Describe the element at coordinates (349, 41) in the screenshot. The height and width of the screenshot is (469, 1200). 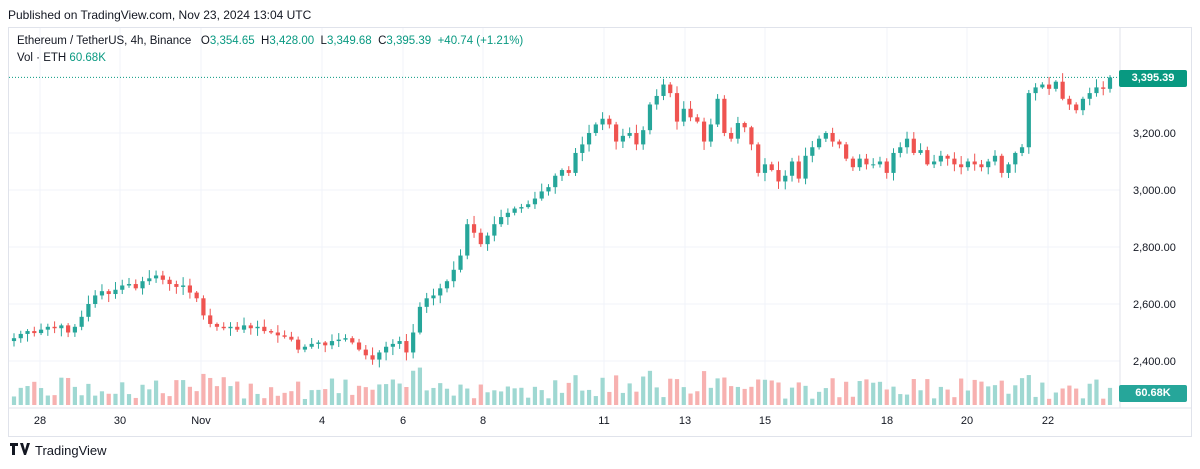
I see `low-value: 3,349.68` at that location.